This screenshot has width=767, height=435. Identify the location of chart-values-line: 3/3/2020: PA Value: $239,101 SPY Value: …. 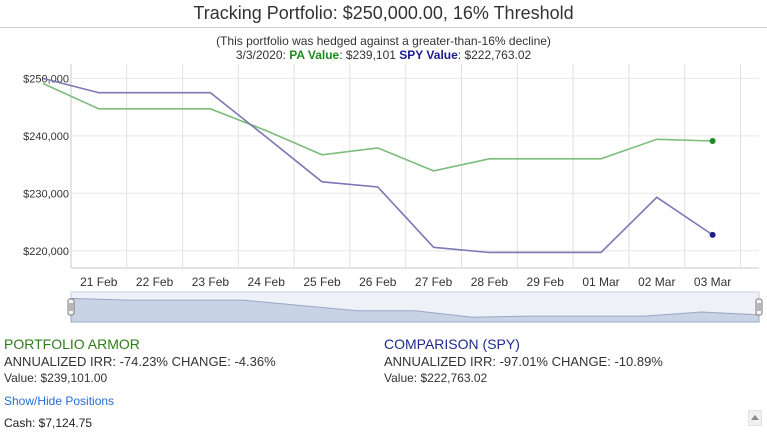
(383, 55).